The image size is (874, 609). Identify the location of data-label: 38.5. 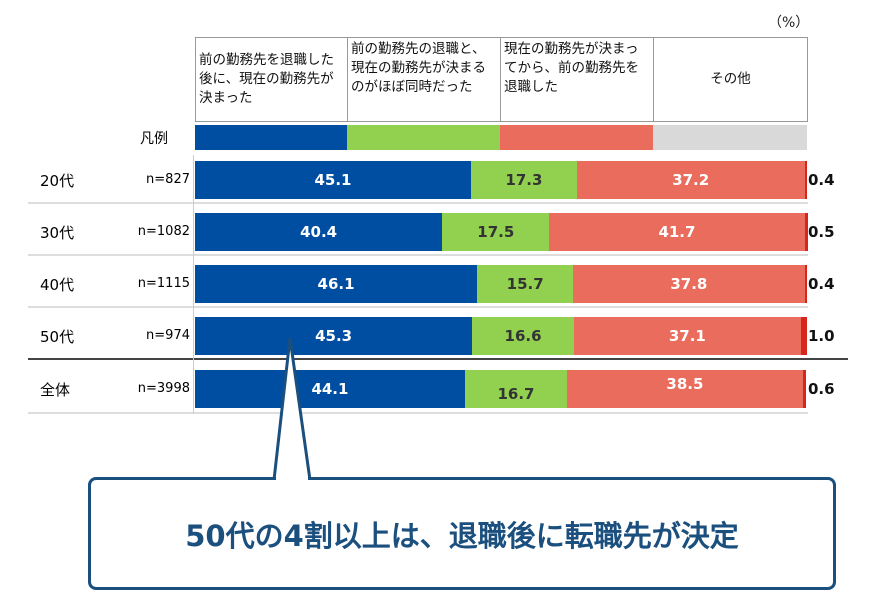
(685, 384).